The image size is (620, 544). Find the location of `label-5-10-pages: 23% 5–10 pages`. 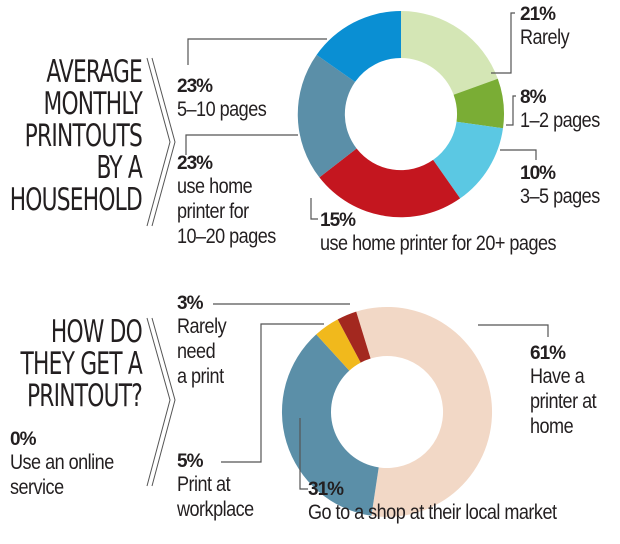

label-5-10-pages: 23% 5–10 pages is located at coordinates (229, 99).